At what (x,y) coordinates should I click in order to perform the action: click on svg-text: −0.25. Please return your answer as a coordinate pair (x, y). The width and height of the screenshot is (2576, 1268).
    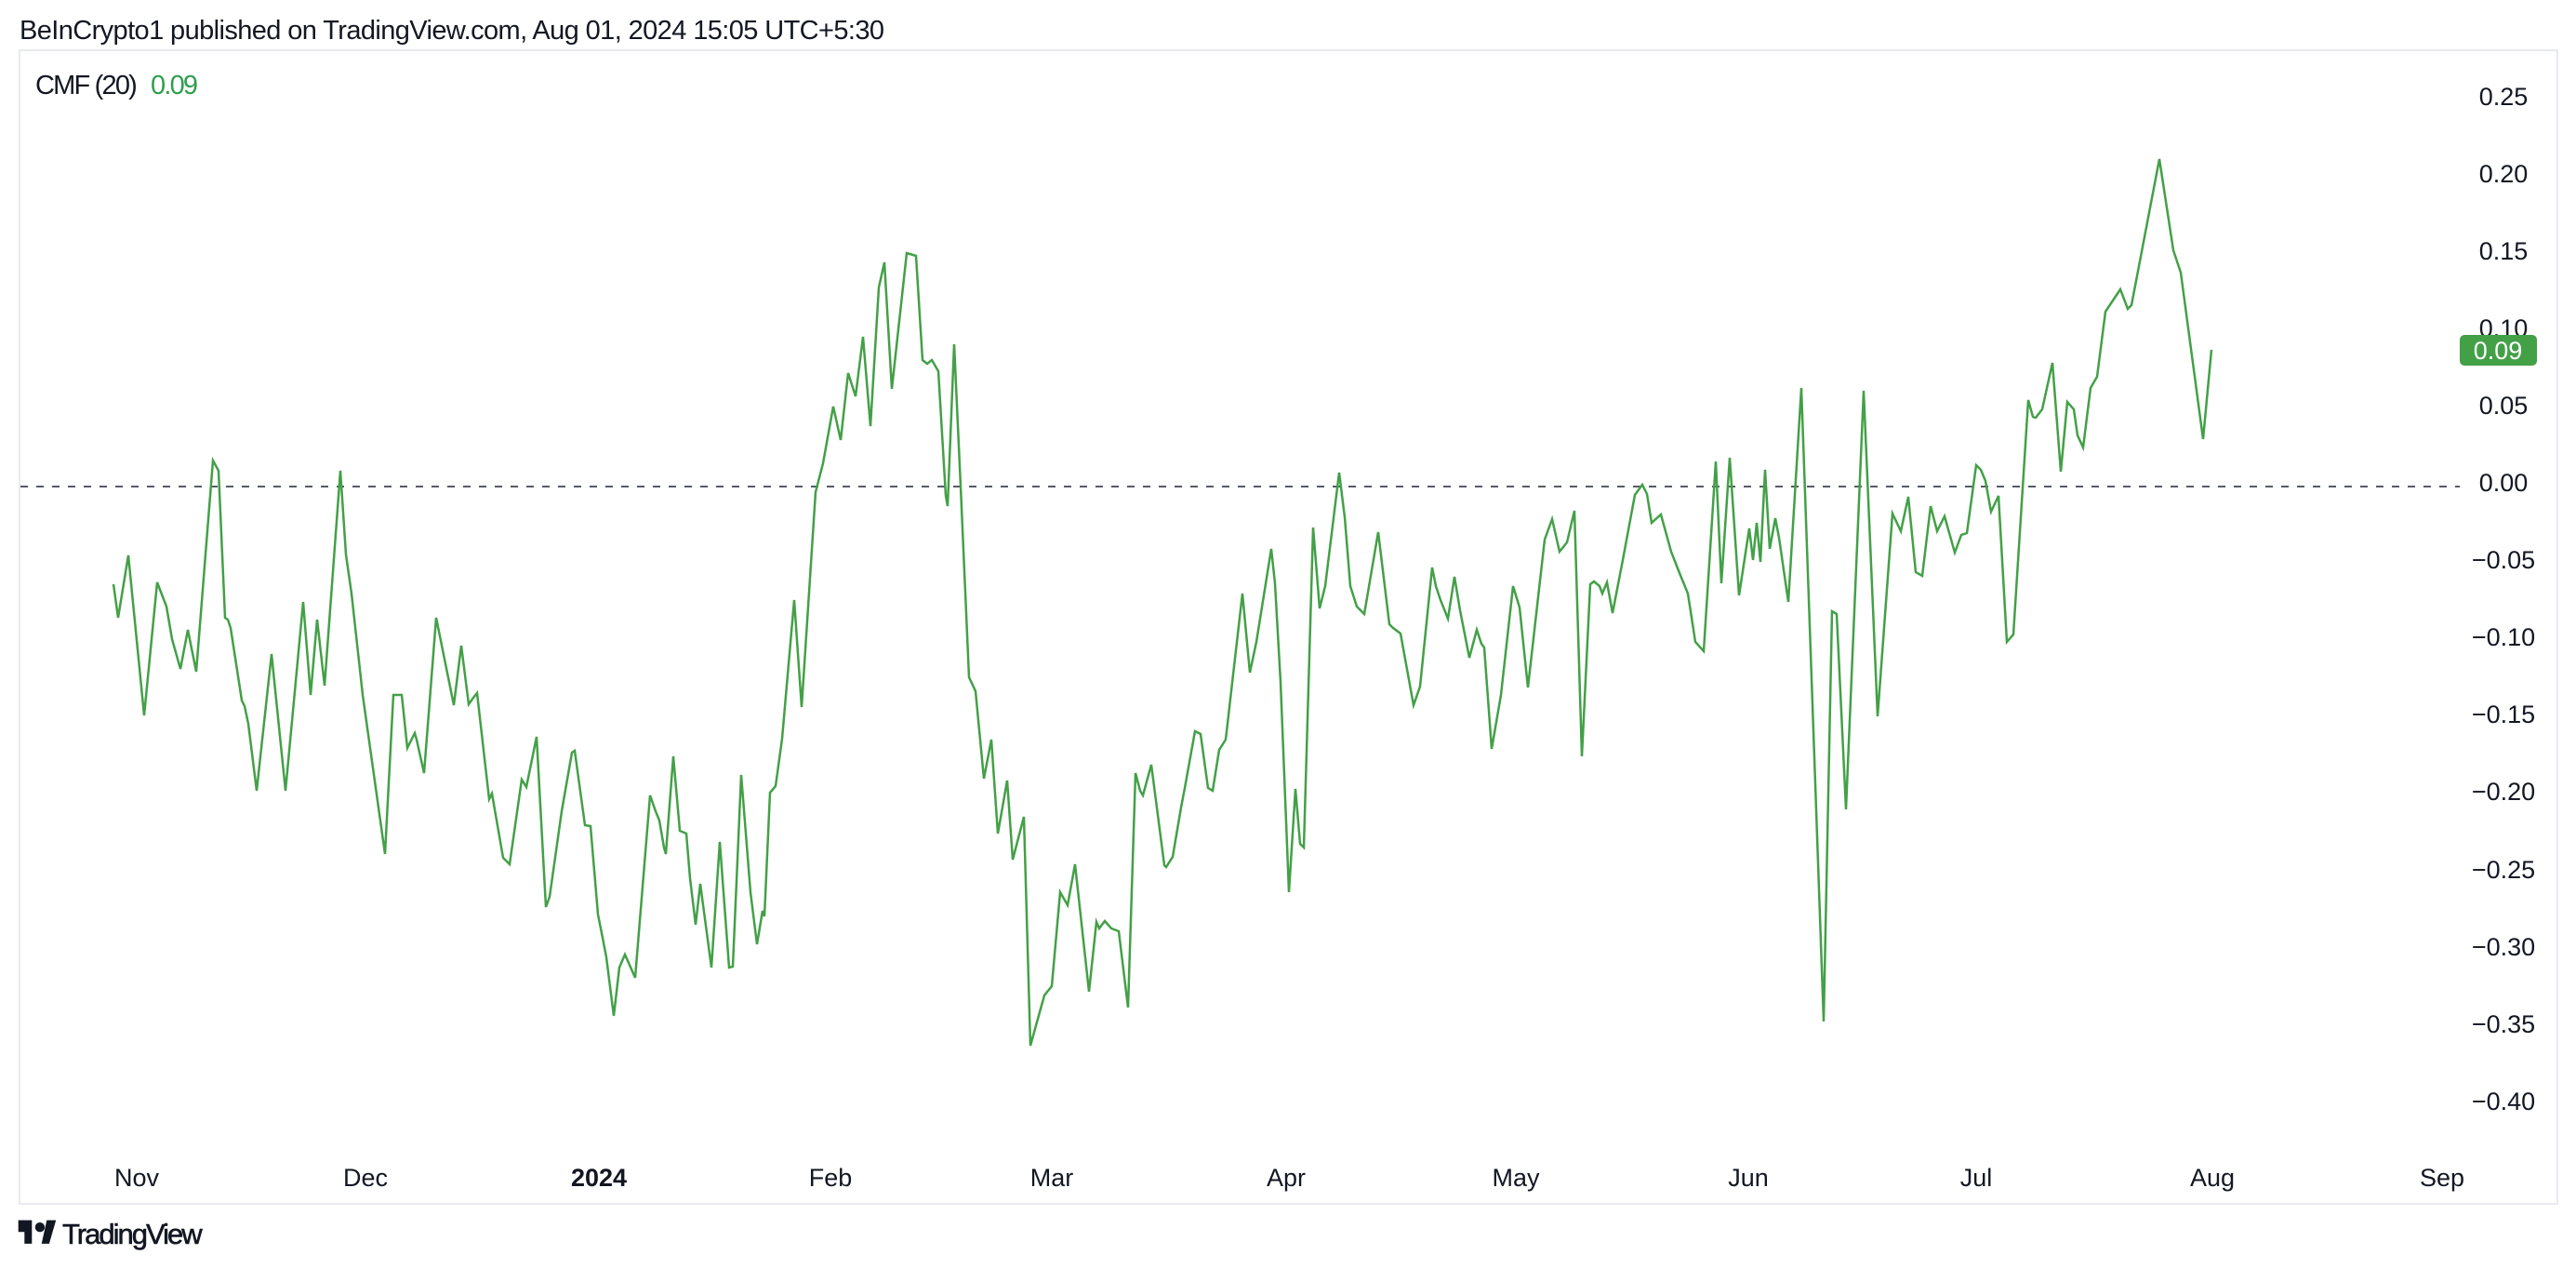
    Looking at the image, I should click on (2503, 870).